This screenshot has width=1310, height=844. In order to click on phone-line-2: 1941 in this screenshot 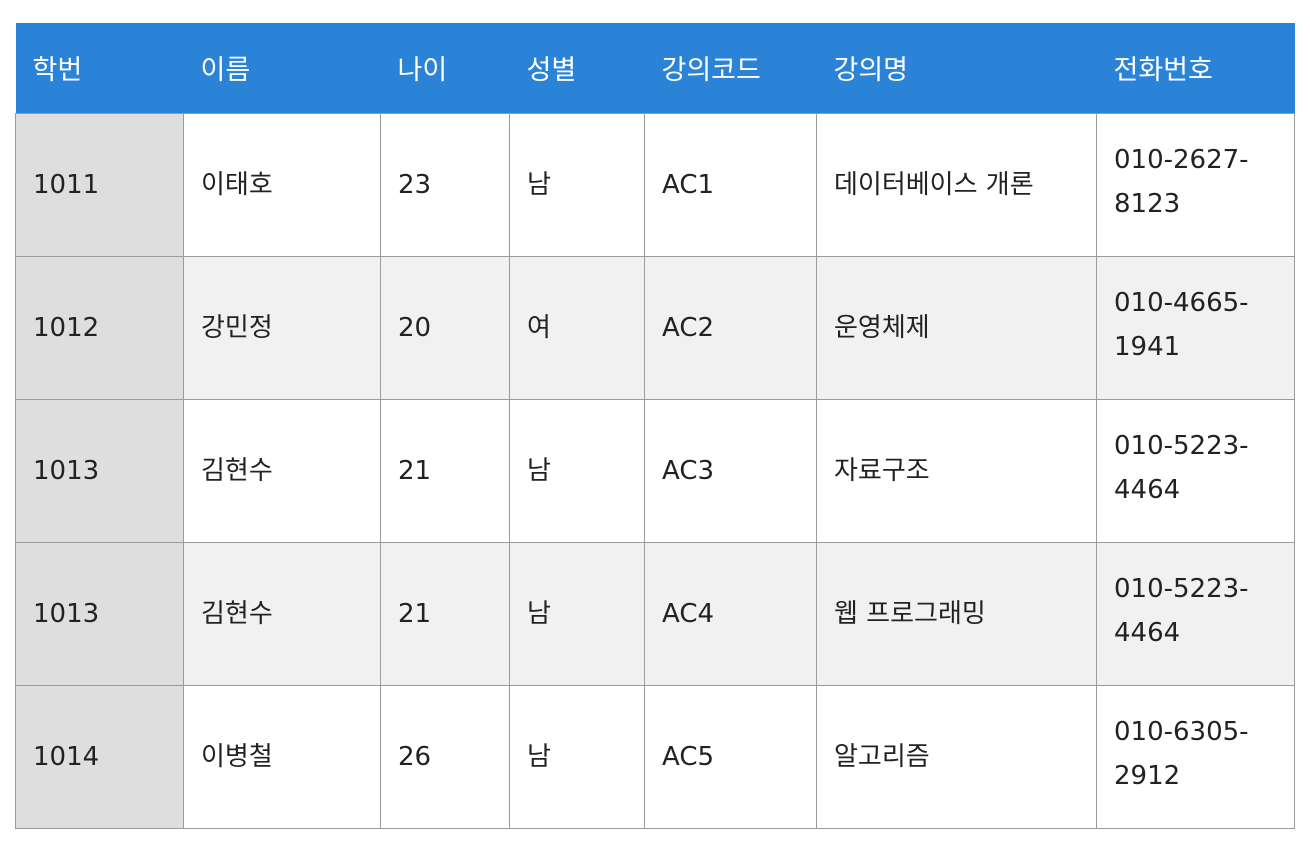, I will do `click(1147, 346)`.